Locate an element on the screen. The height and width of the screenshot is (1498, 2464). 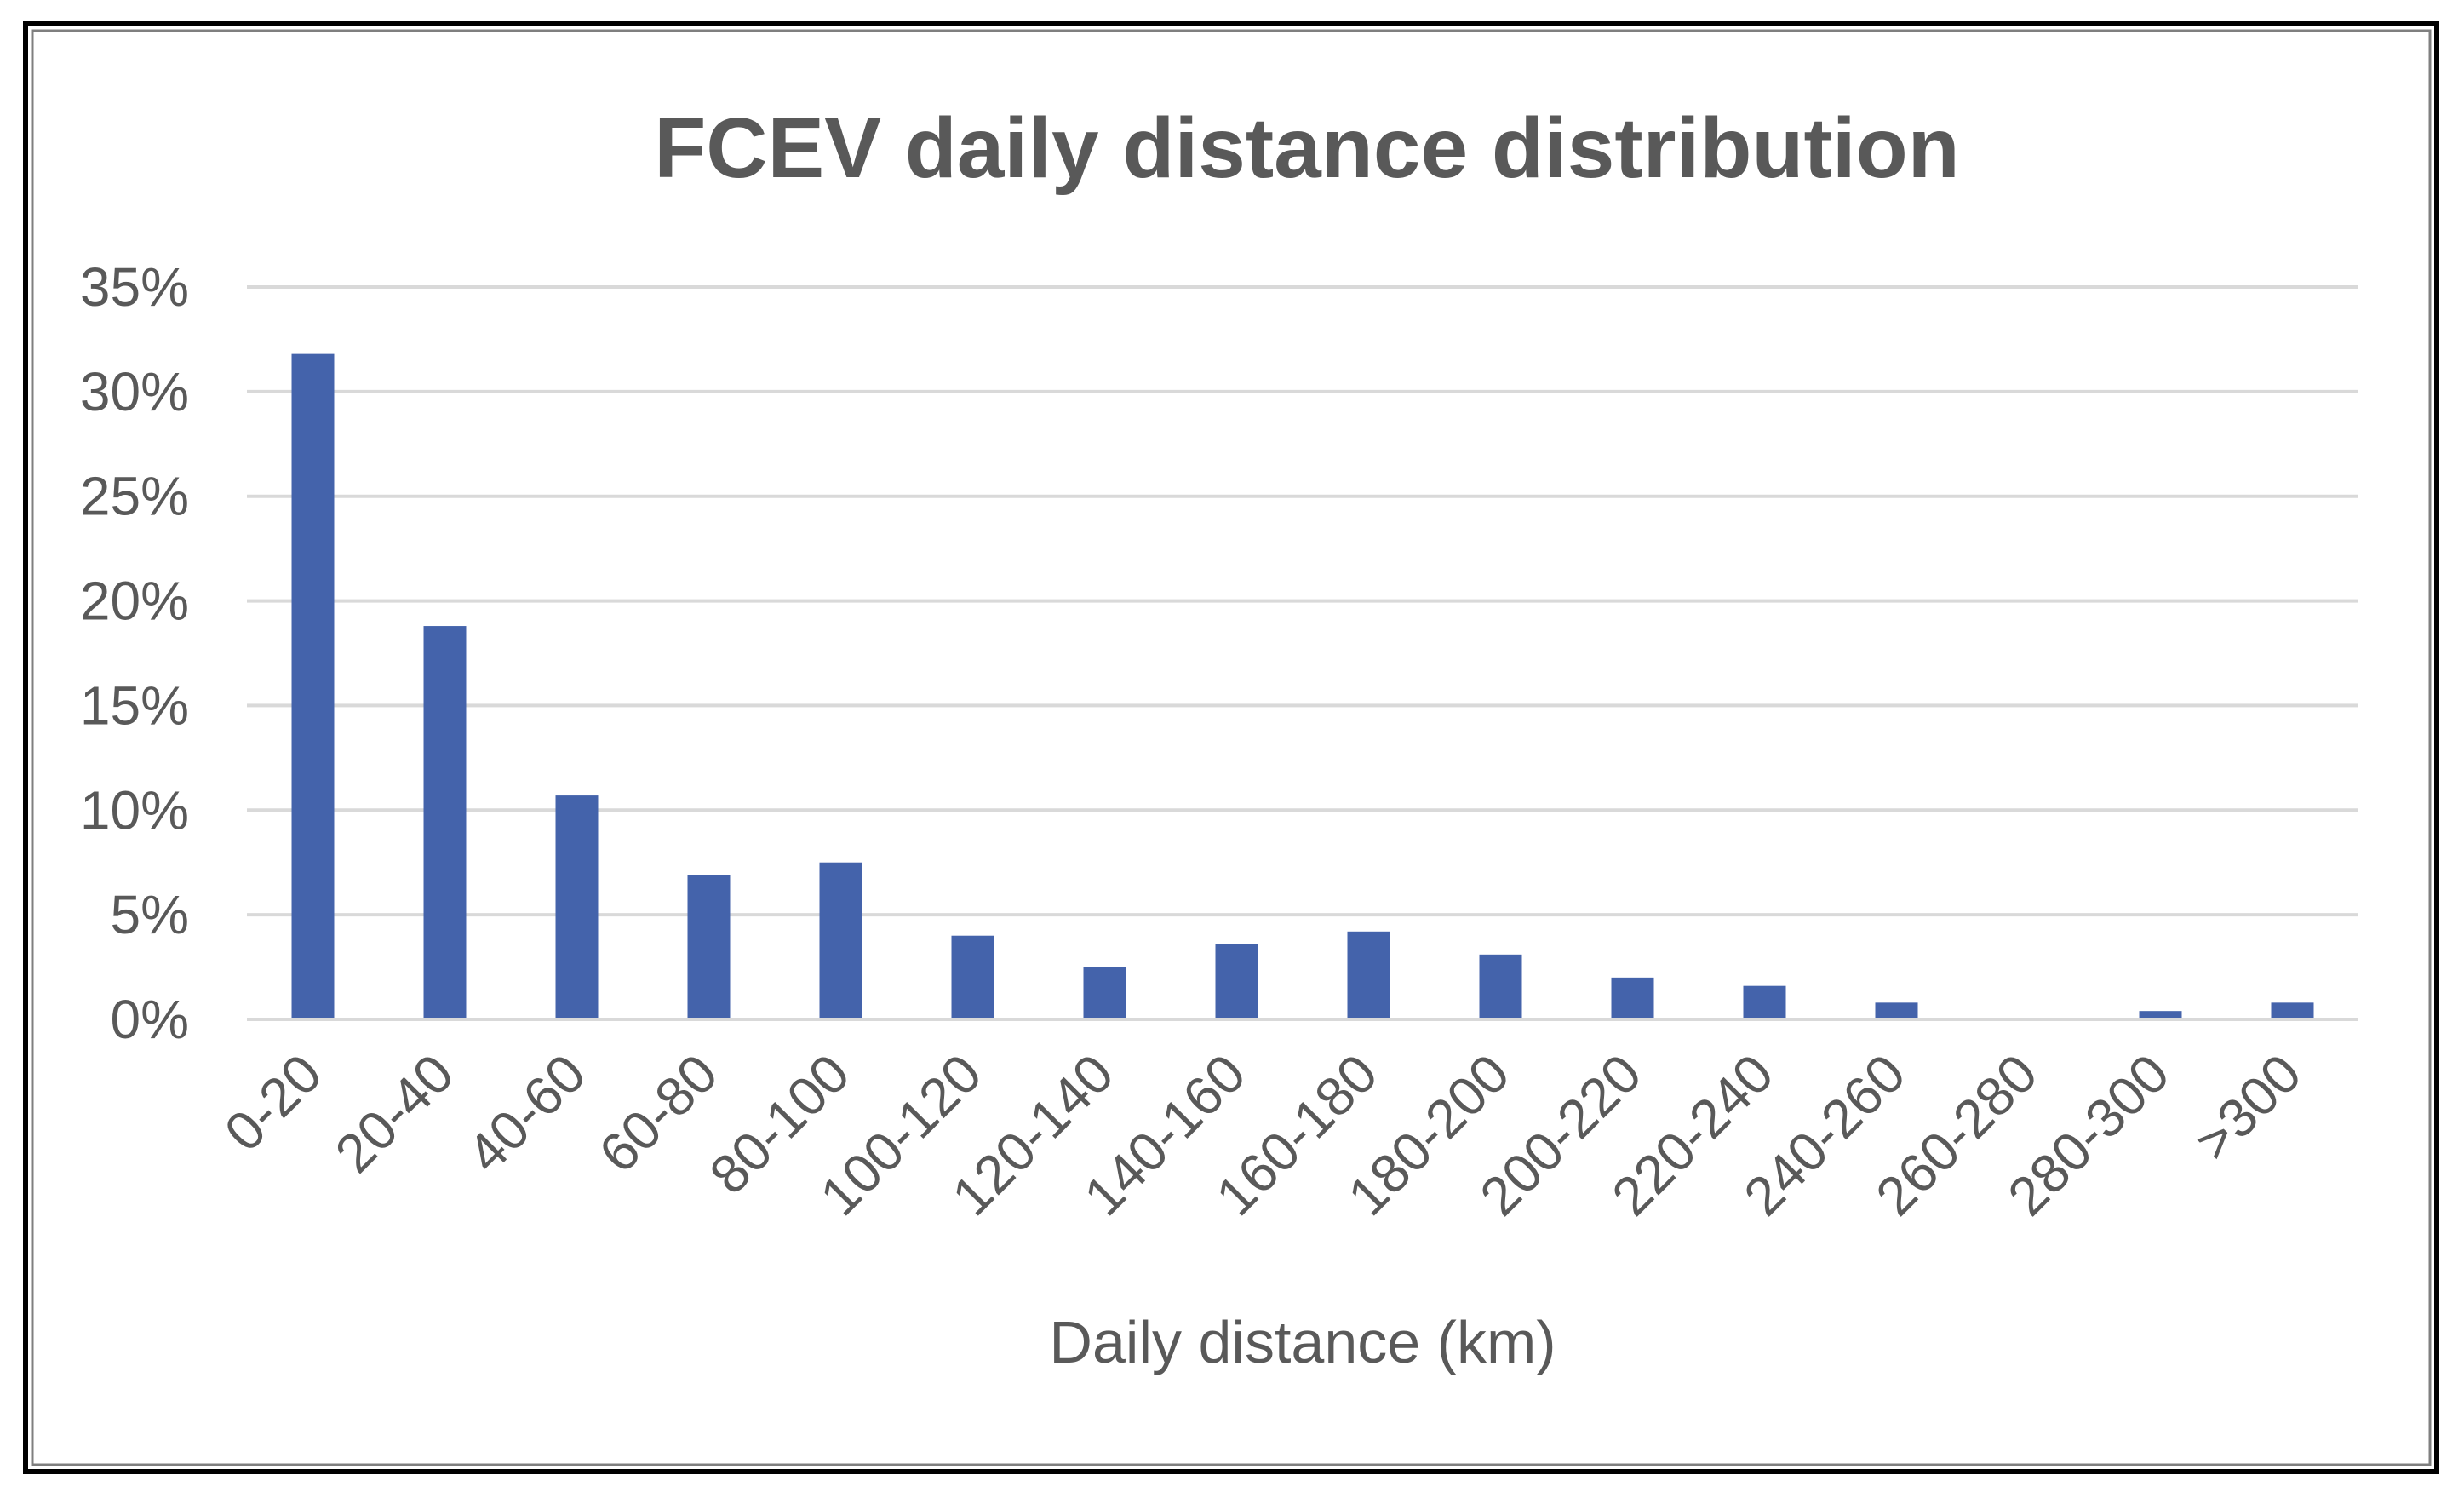
y-tick-label: 0% is located at coordinates (150, 1020).